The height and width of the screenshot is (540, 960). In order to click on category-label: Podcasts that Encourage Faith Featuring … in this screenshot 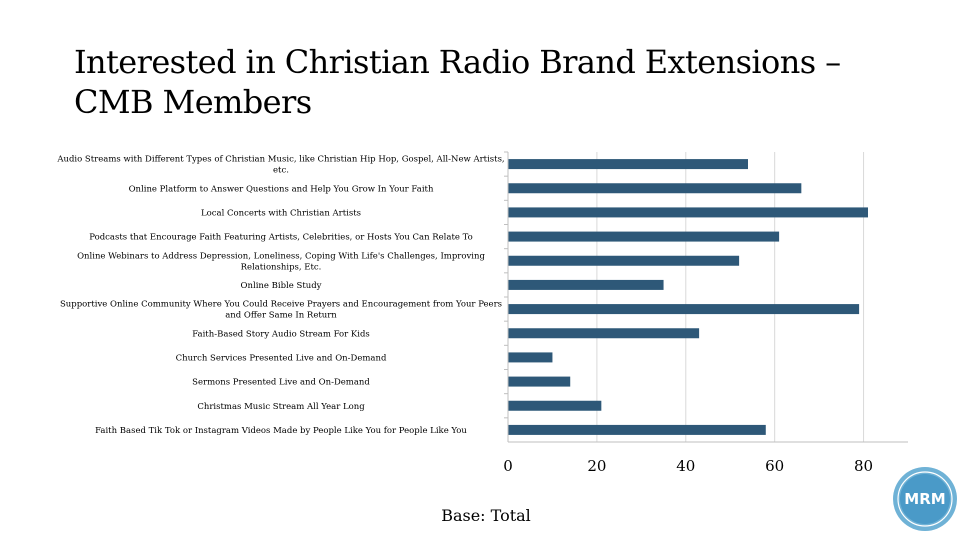, I will do `click(281, 238)`.